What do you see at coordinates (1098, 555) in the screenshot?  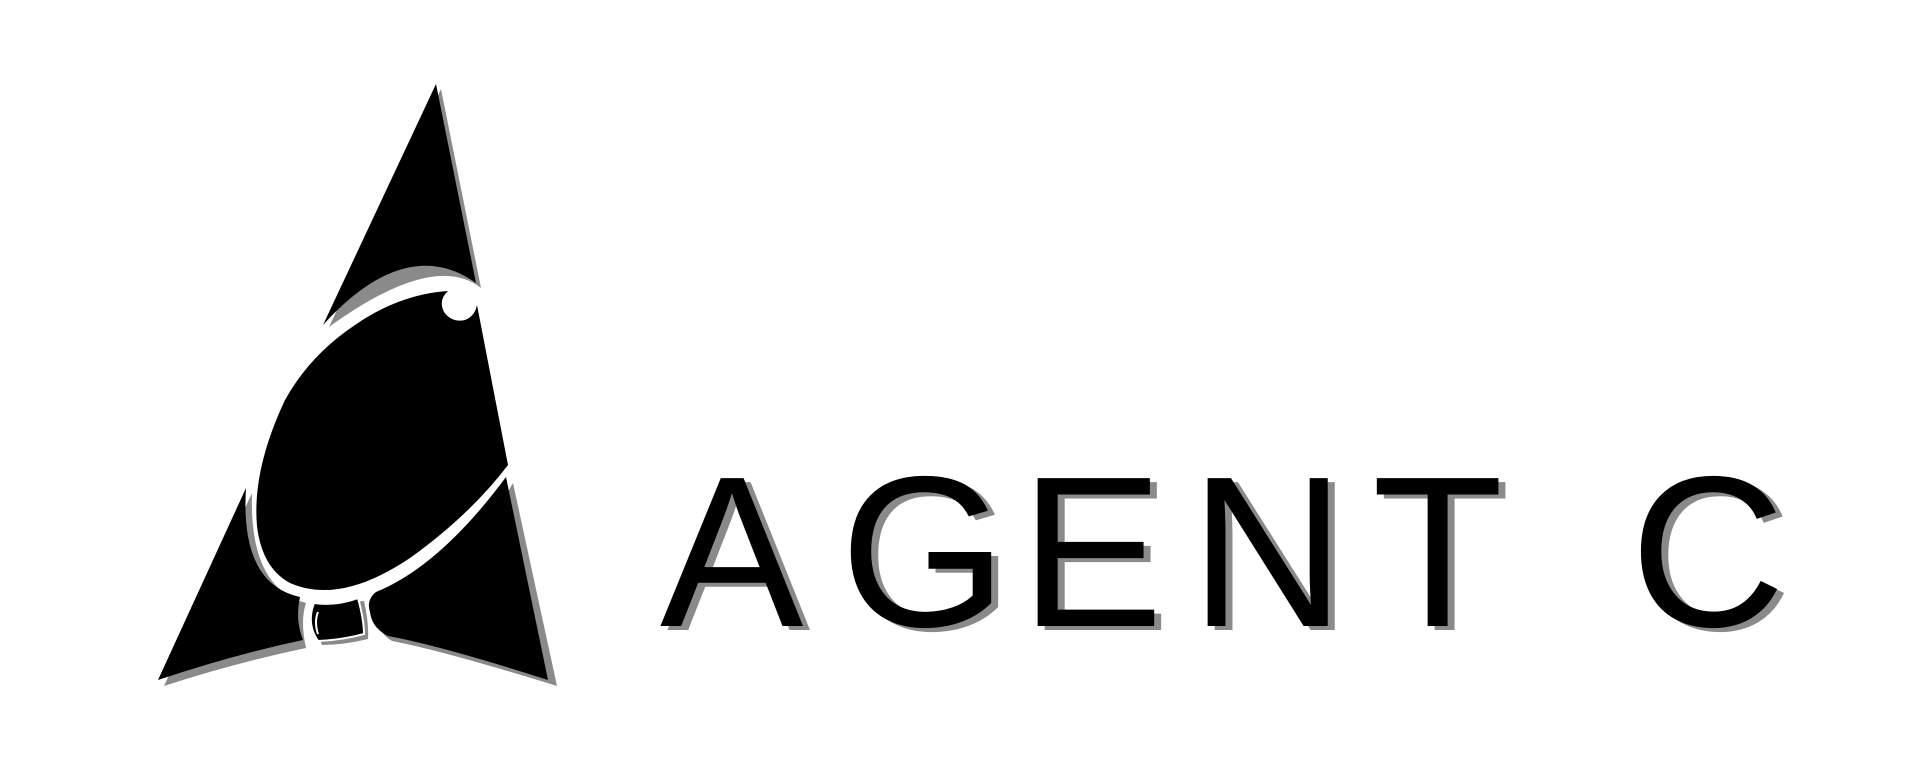 I see `letter-e-shadow: E` at bounding box center [1098, 555].